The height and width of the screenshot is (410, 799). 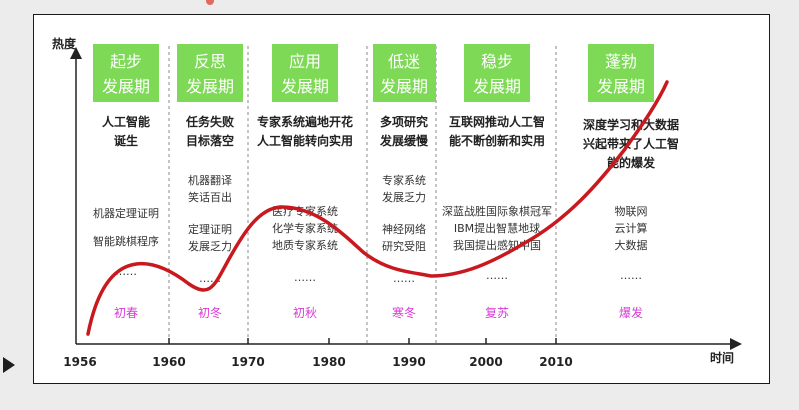 I want to click on period-headline: 专家系统遍地开花, so click(x=305, y=121).